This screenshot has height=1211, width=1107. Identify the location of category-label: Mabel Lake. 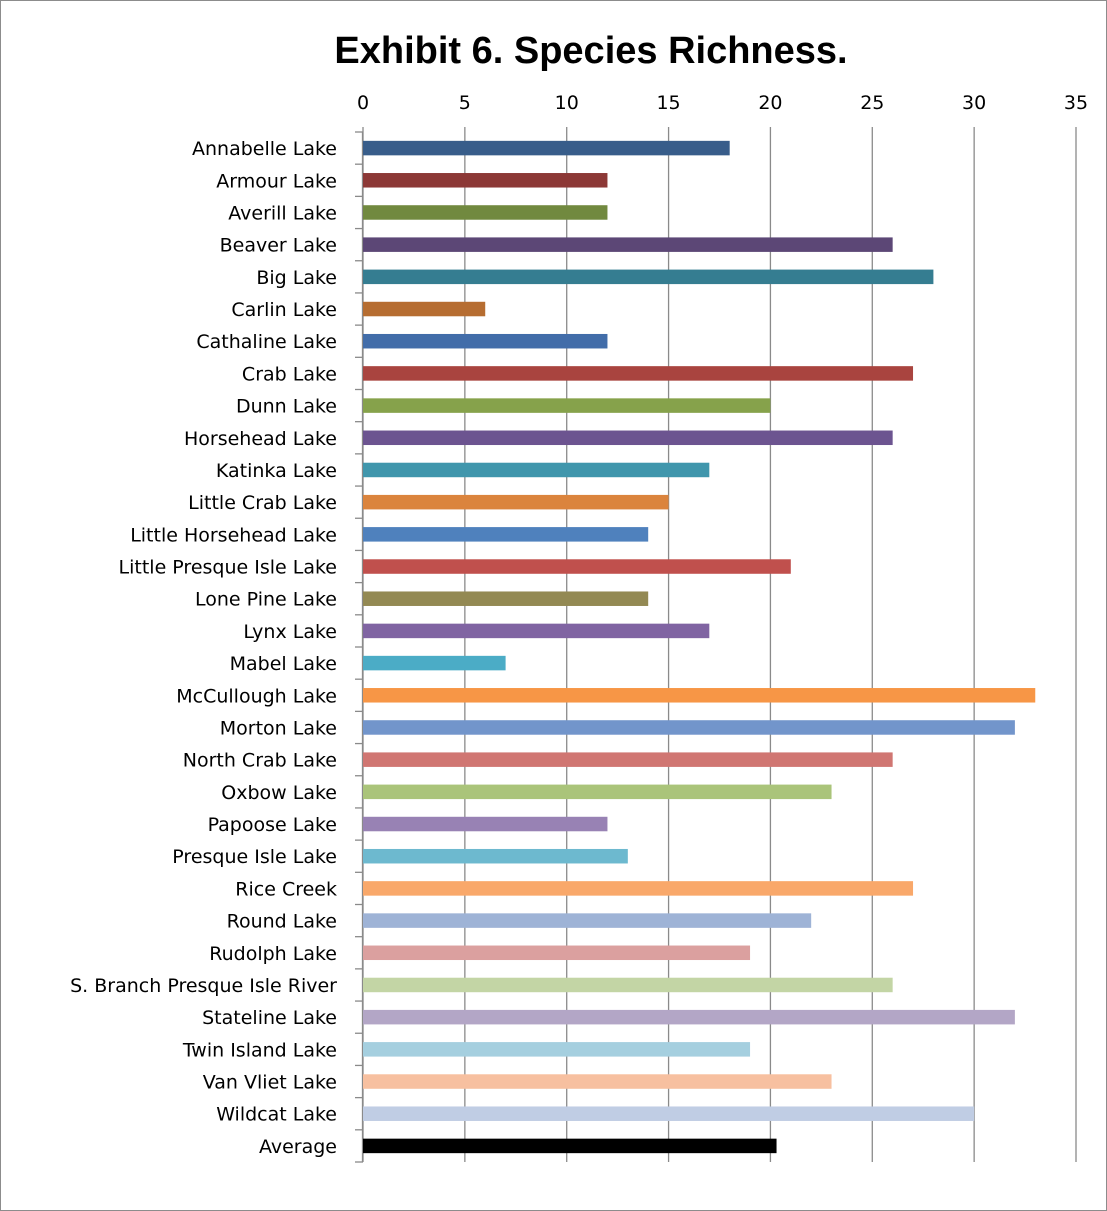
(283, 664).